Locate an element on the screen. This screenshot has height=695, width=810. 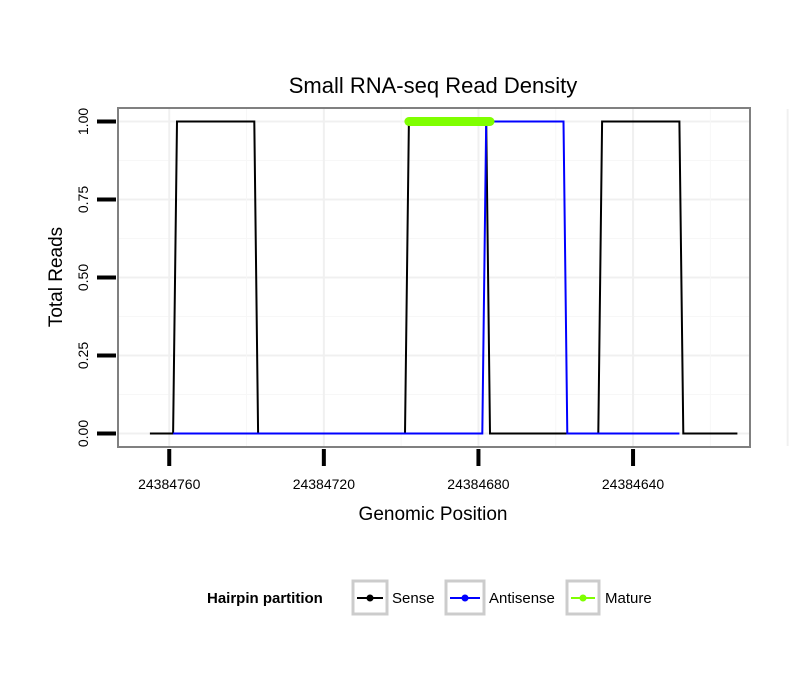
legend-item-antisense: Antisense is located at coordinates (499, 597).